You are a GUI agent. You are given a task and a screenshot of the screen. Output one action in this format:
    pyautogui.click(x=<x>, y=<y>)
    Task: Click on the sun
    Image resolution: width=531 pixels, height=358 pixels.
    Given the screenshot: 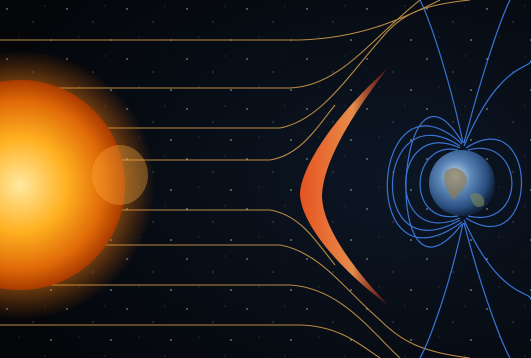 What is the action you would take?
    pyautogui.click(x=62, y=185)
    